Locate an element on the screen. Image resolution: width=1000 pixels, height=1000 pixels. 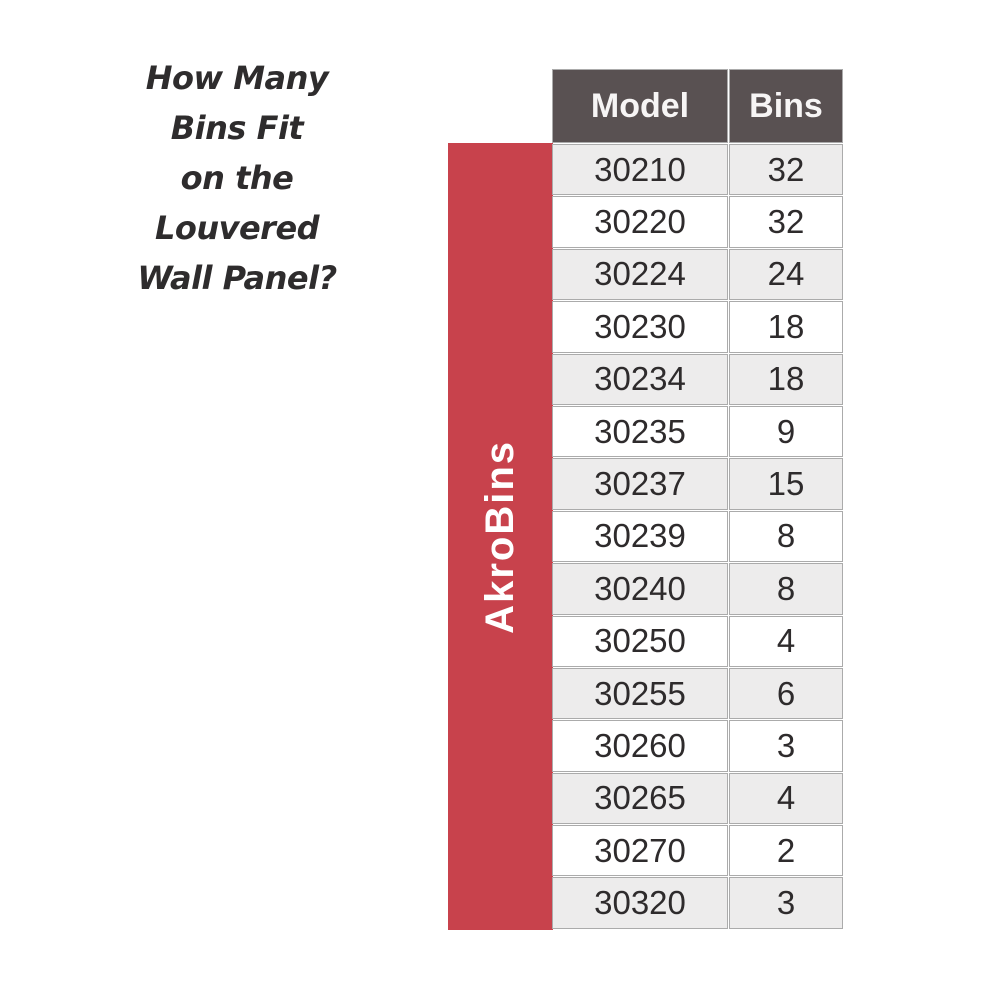
bins-cell: 2 is located at coordinates (786, 851).